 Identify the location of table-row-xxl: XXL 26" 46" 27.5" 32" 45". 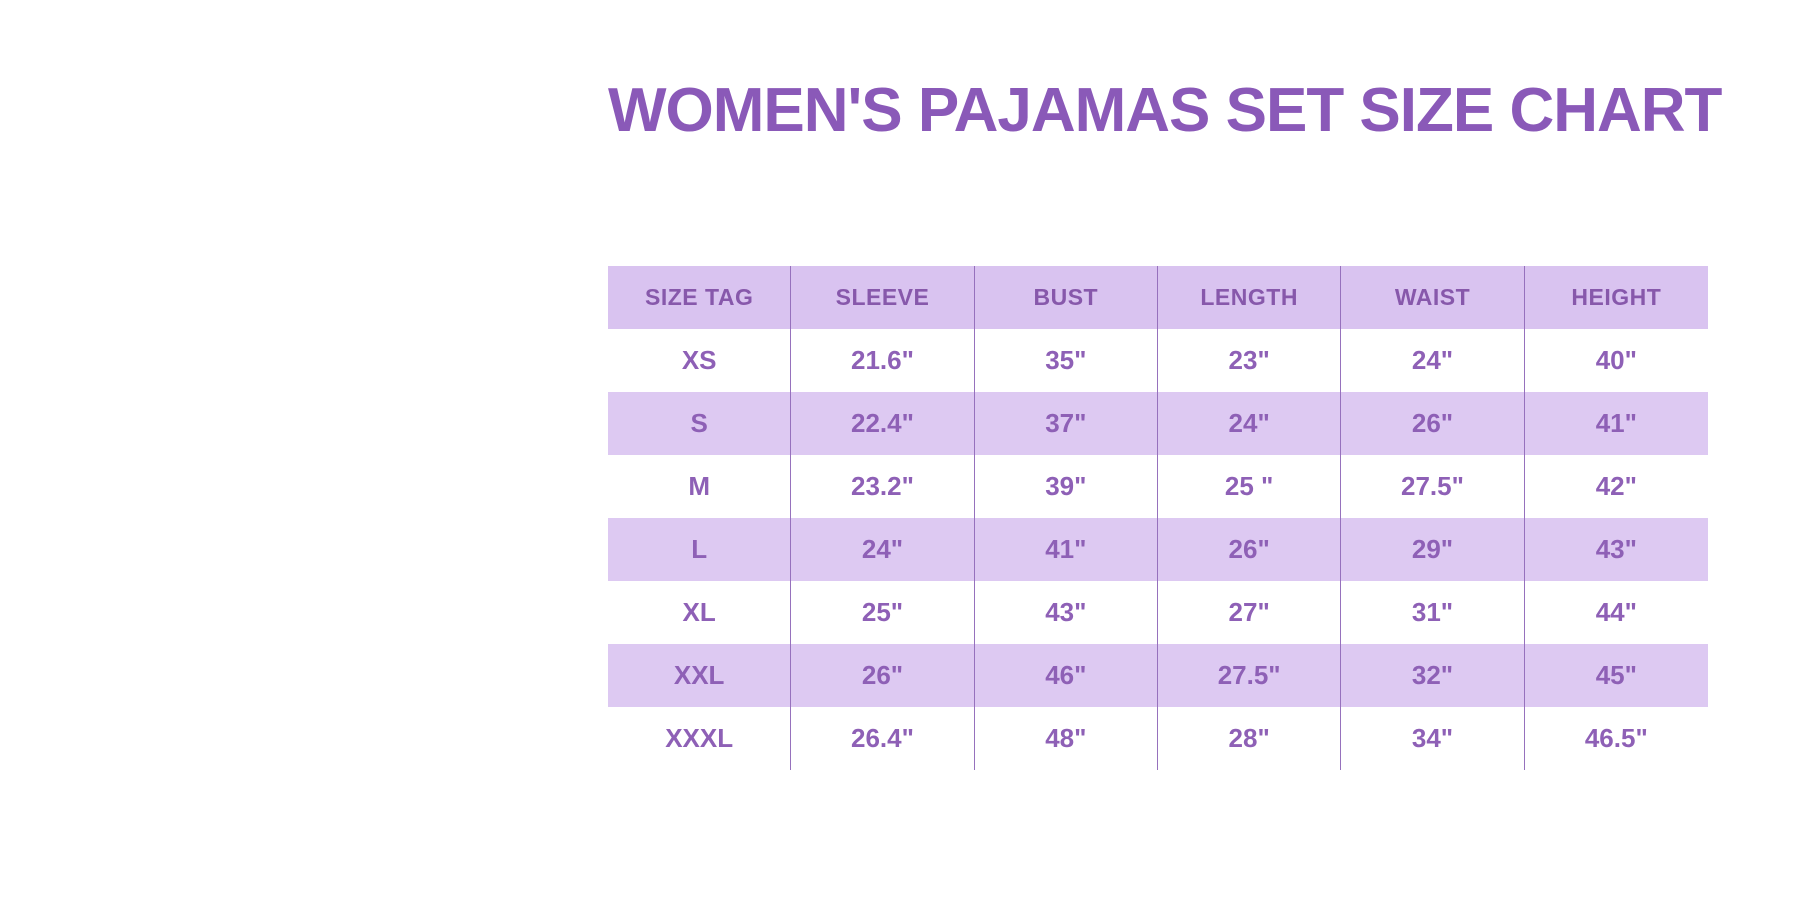
(1158, 675).